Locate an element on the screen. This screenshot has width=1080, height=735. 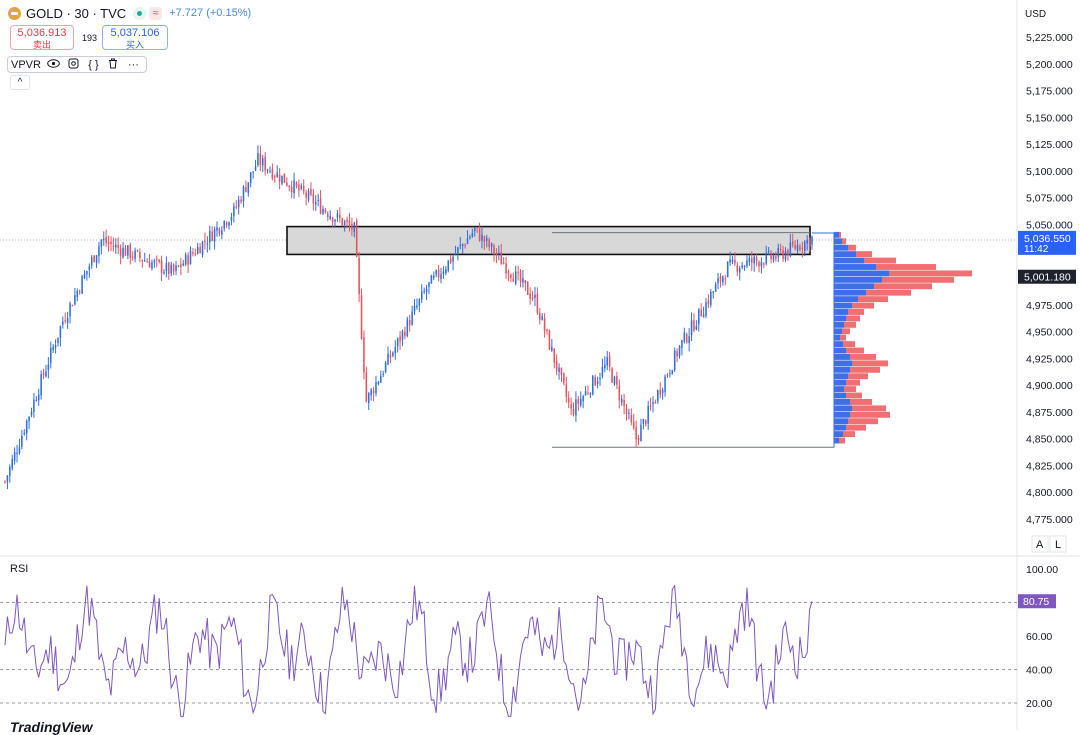
tradingview-logo: TradingView is located at coordinates (51, 727).